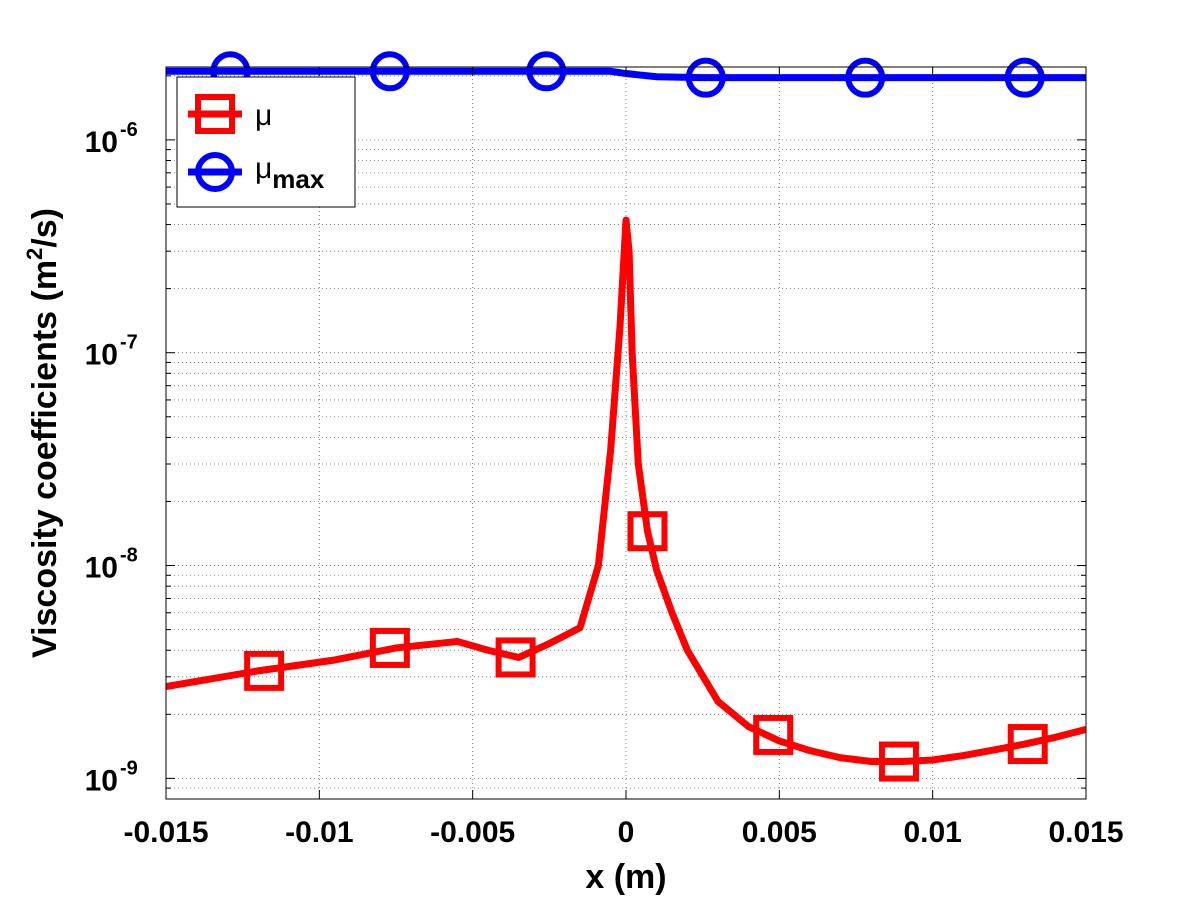  Describe the element at coordinates (45, 228) in the screenshot. I see `y-axis-title-end: /s)` at that location.